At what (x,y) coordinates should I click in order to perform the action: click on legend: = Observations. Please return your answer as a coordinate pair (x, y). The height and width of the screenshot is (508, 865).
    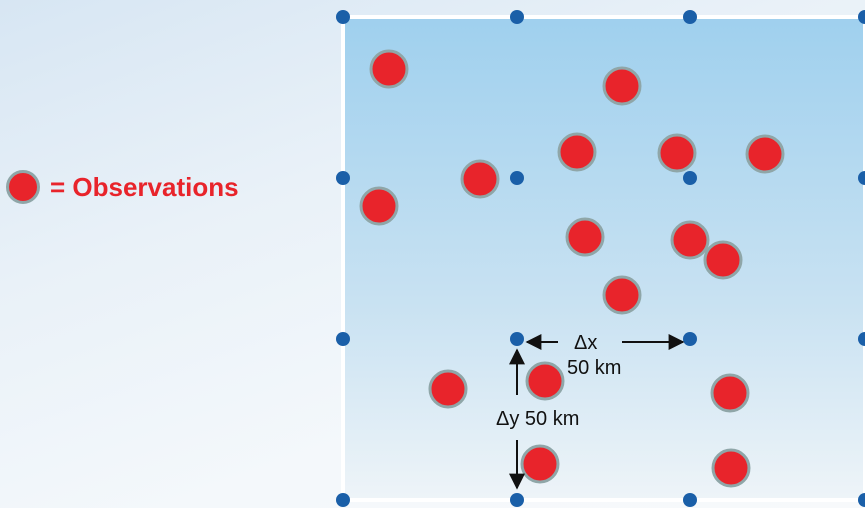
    Looking at the image, I should click on (122, 187).